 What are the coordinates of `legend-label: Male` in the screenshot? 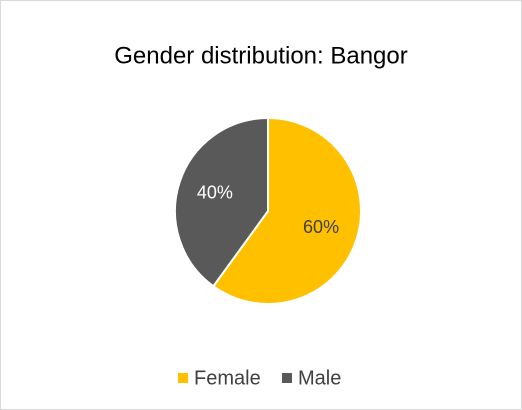 It's located at (319, 378).